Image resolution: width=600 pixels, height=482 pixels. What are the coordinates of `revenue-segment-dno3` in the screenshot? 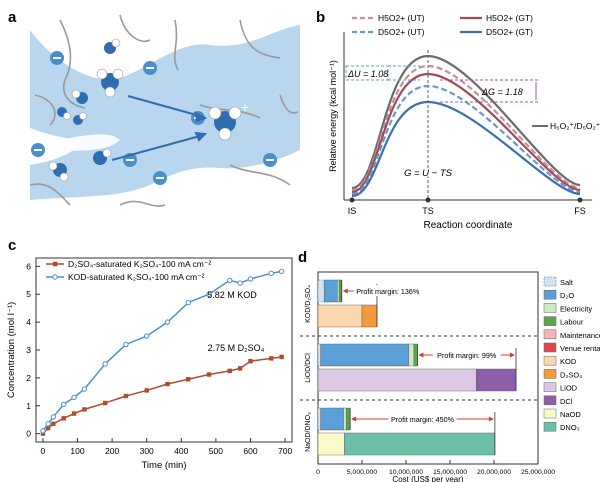 It's located at (420, 444).